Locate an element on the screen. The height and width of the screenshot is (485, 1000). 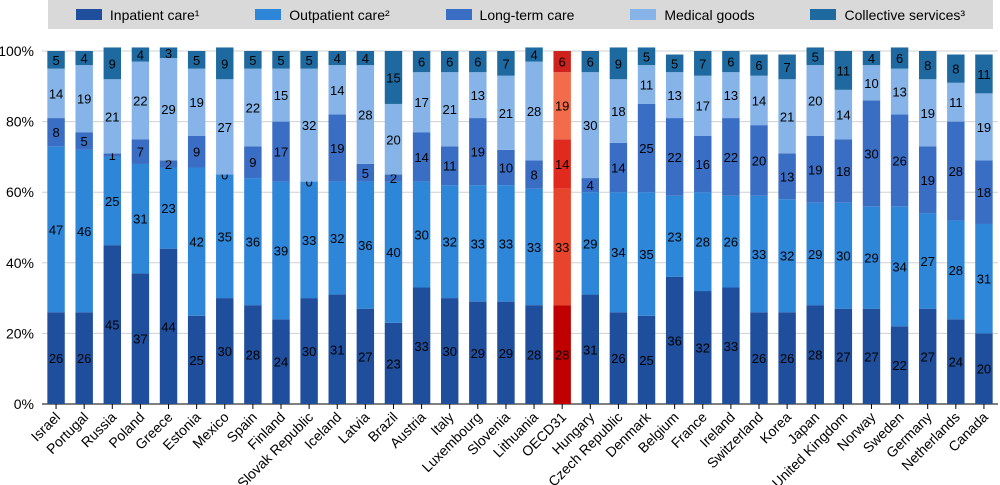
bar-value-label: 7 is located at coordinates (787, 67).